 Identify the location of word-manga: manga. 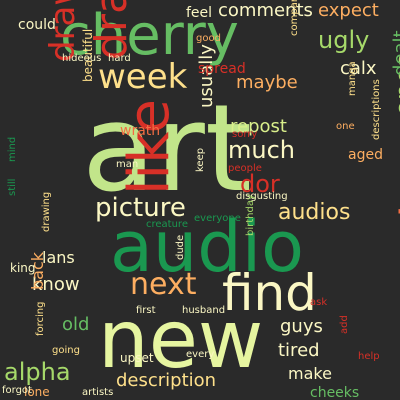
(352, 78).